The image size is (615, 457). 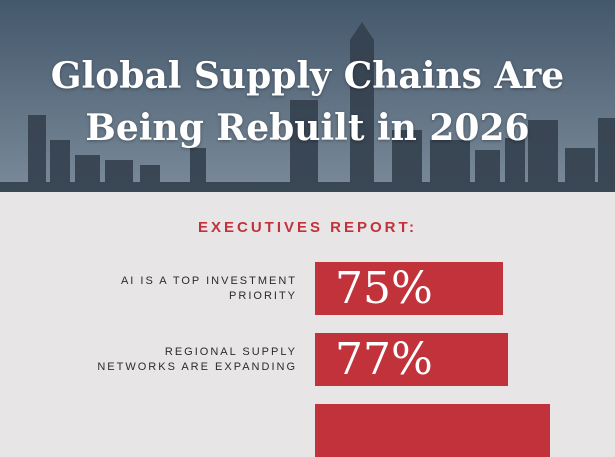 What do you see at coordinates (197, 359) in the screenshot?
I see `category-label: REGIONAL SUPPLY NETWORKS ARE EXPANDING` at bounding box center [197, 359].